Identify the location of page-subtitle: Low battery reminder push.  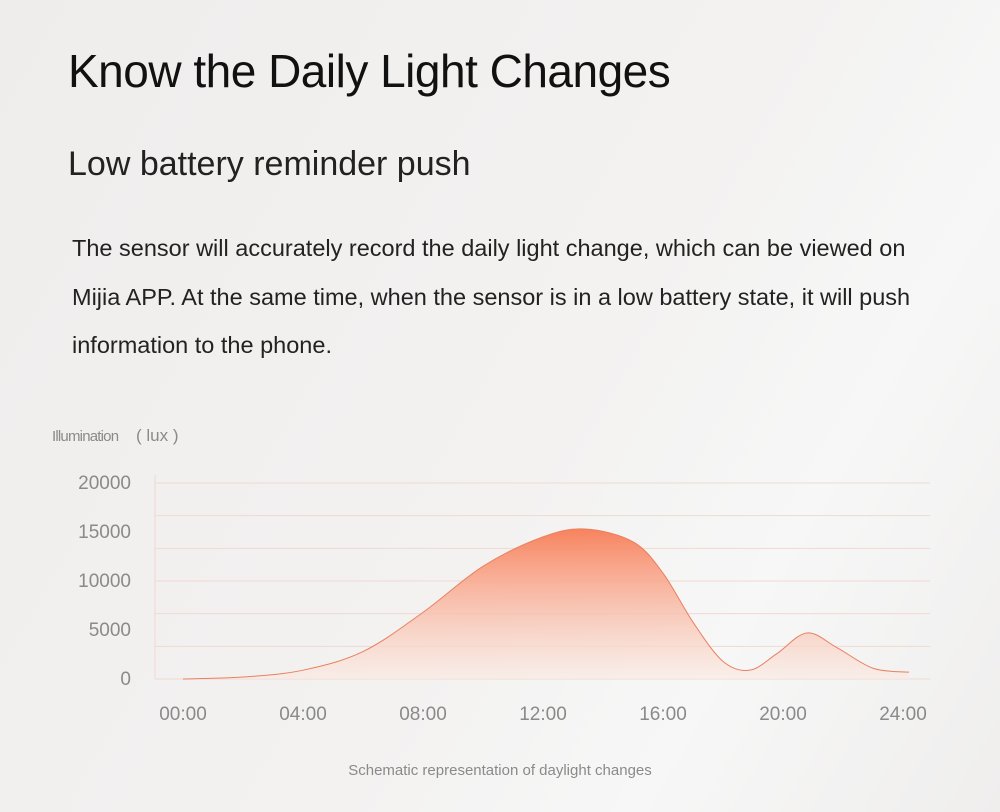
(269, 164).